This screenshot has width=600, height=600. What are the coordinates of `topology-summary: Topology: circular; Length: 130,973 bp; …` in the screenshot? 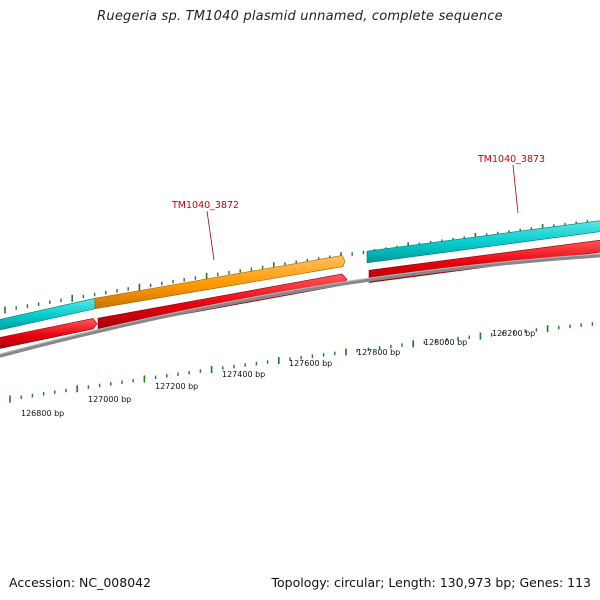 It's located at (431, 582).